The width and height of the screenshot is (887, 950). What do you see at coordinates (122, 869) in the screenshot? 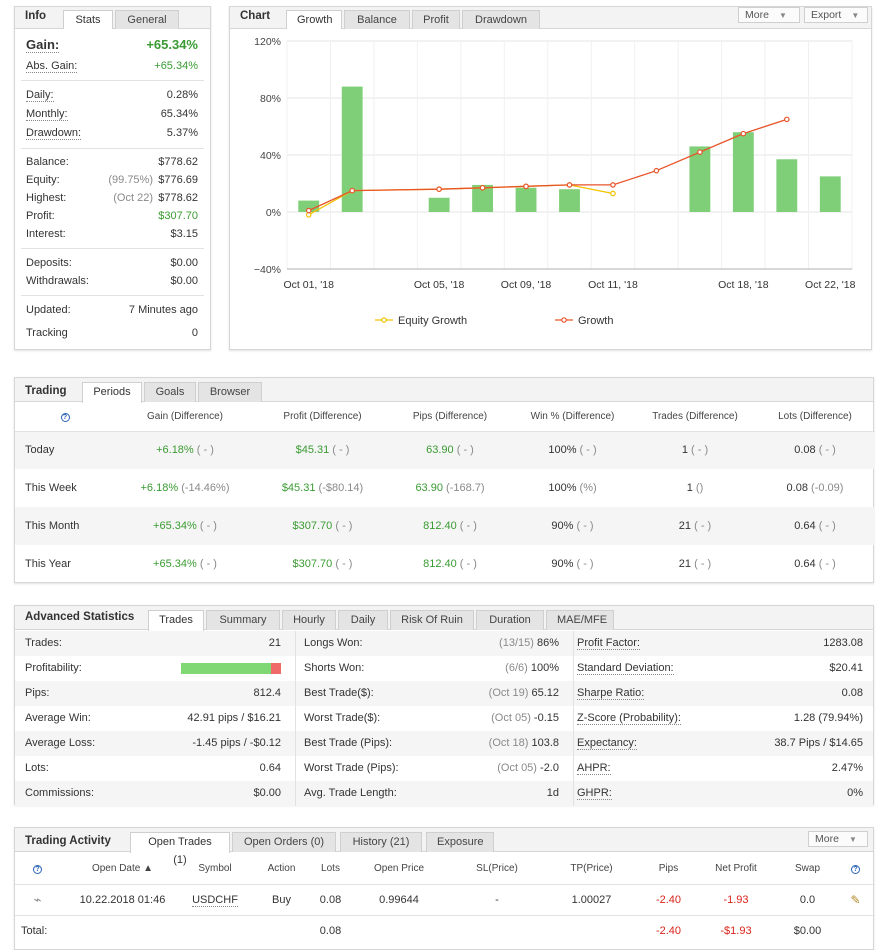
I see `column-header-open-date: Open Date ▲` at bounding box center [122, 869].